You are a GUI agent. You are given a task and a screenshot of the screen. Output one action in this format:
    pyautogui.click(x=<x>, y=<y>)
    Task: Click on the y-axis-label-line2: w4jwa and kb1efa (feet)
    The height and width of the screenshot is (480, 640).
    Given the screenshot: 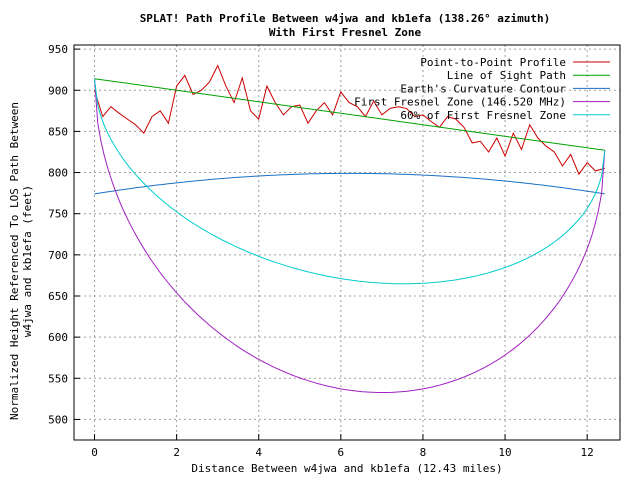 What is the action you would take?
    pyautogui.click(x=27, y=261)
    